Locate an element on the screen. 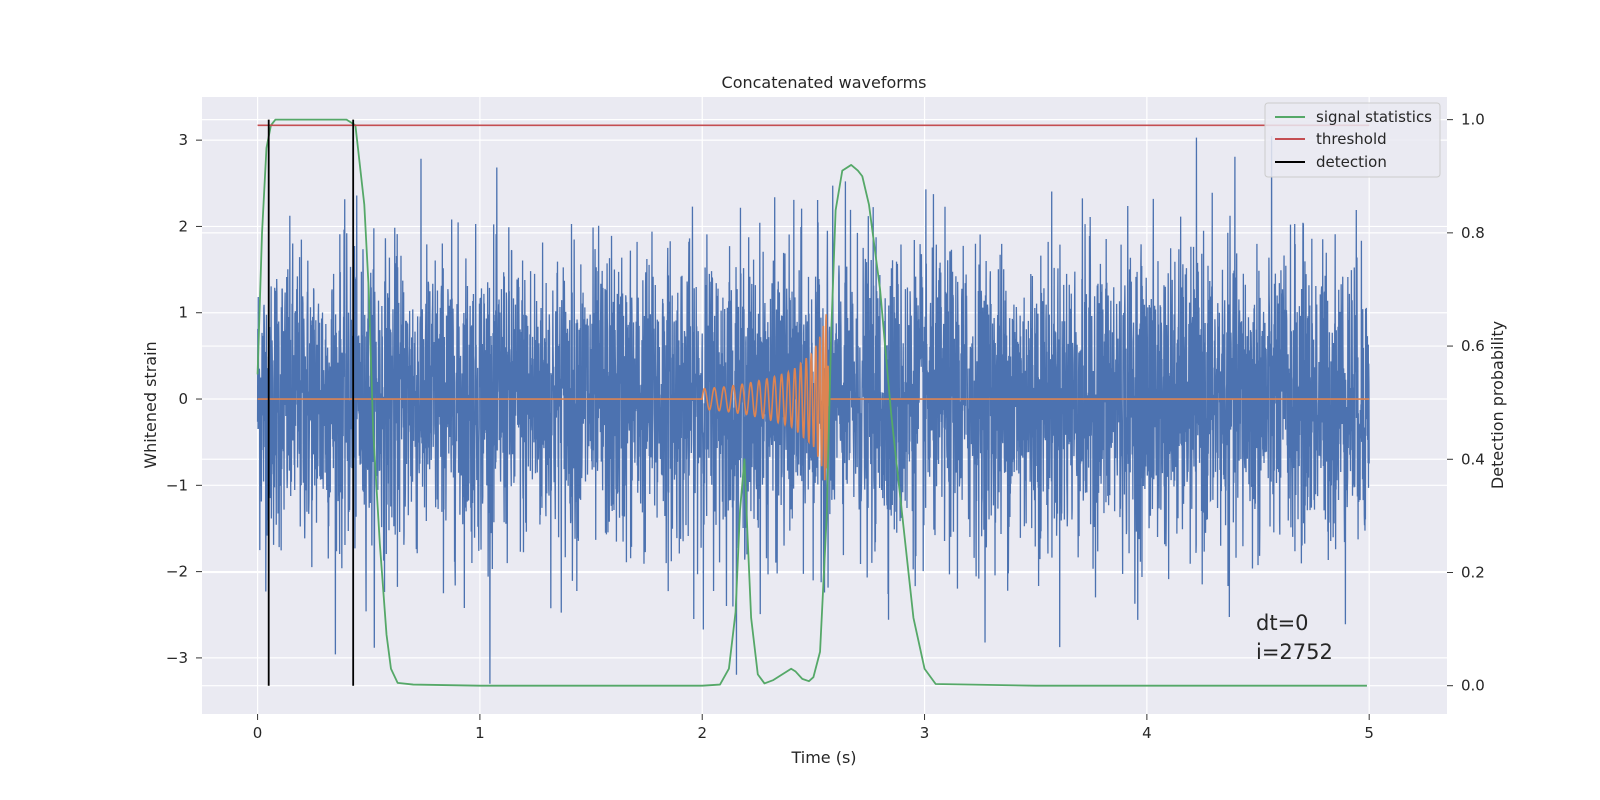  annotation-dt: dt=0 is located at coordinates (1282, 623).